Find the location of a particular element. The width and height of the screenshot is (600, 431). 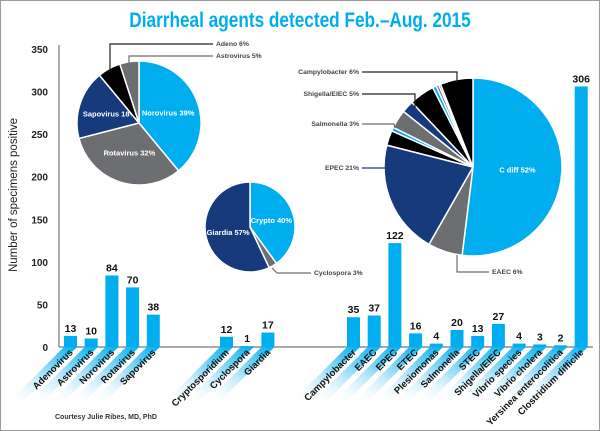

y-tick-label: 150 is located at coordinates (39, 220).